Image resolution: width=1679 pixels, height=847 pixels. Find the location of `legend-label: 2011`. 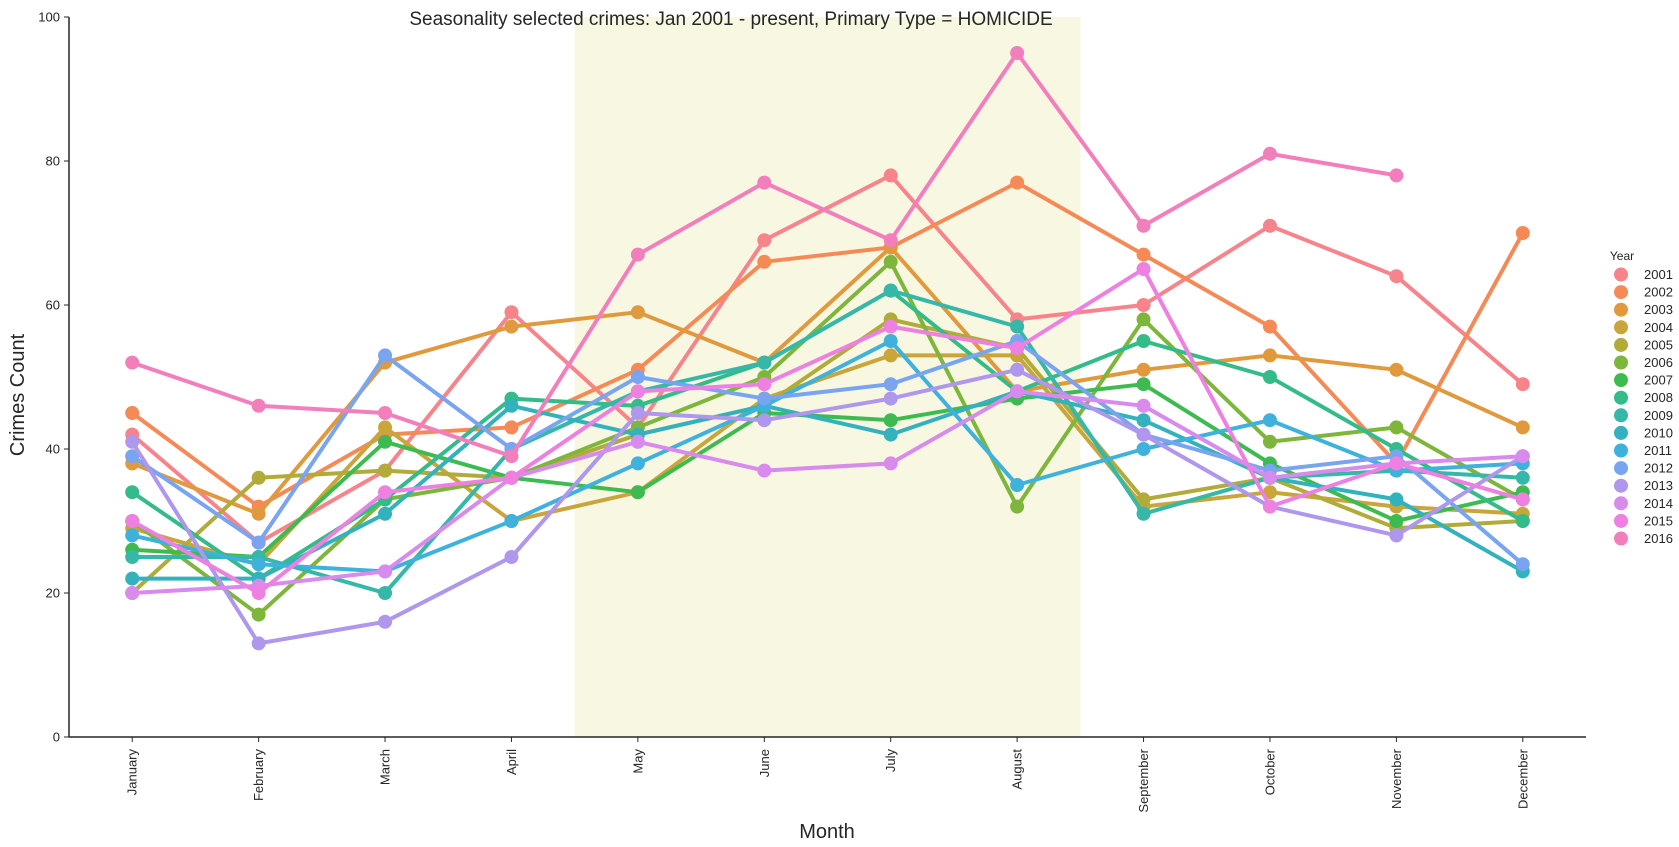

legend-label: 2011 is located at coordinates (1658, 450).